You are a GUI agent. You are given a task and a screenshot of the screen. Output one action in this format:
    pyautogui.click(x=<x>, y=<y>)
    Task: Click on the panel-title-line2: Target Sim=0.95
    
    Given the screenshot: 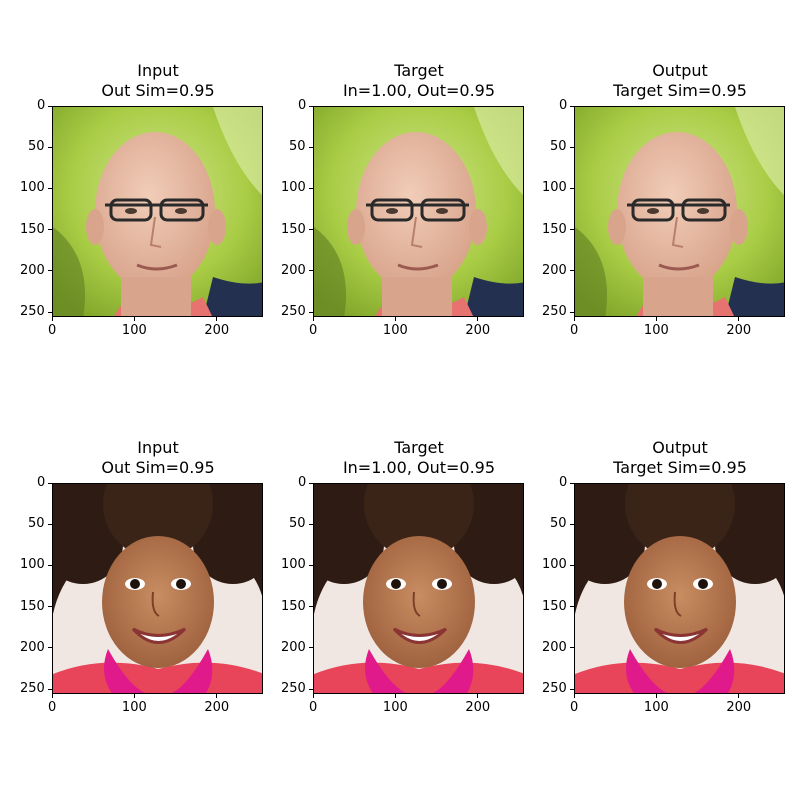 What is the action you would take?
    pyautogui.click(x=680, y=90)
    